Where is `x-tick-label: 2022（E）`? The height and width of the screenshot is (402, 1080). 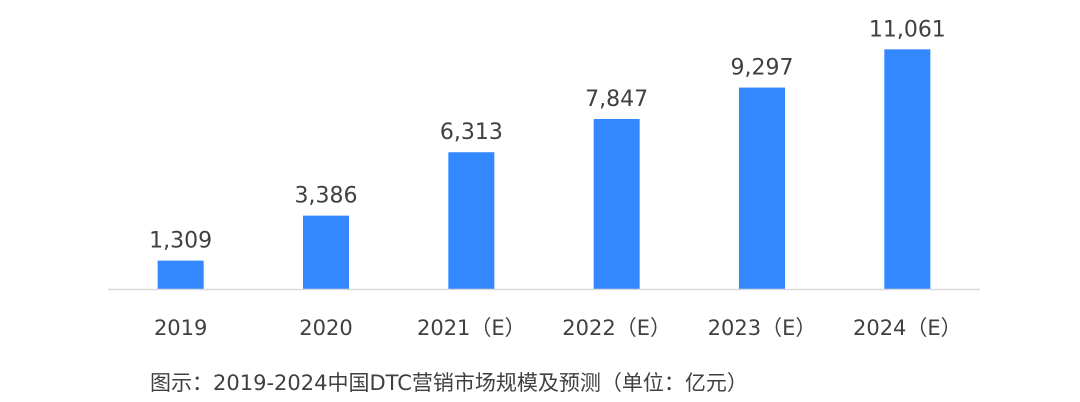
x-tick-label: 2022（E） is located at coordinates (616, 328).